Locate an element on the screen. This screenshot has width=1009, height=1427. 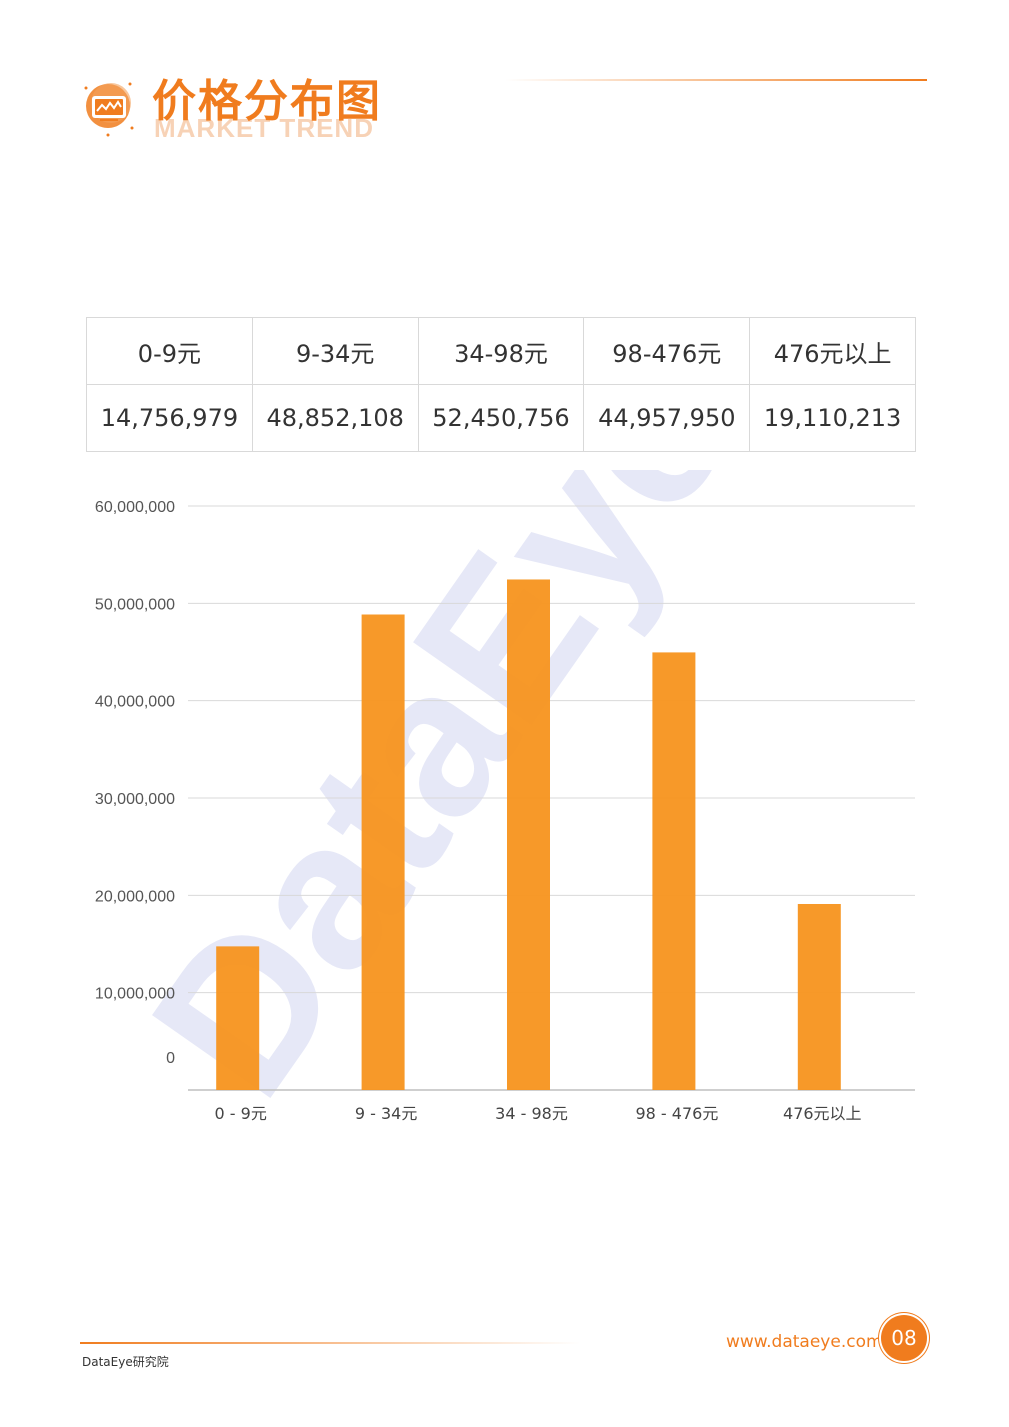
page-number-badge: 08 is located at coordinates (904, 1338).